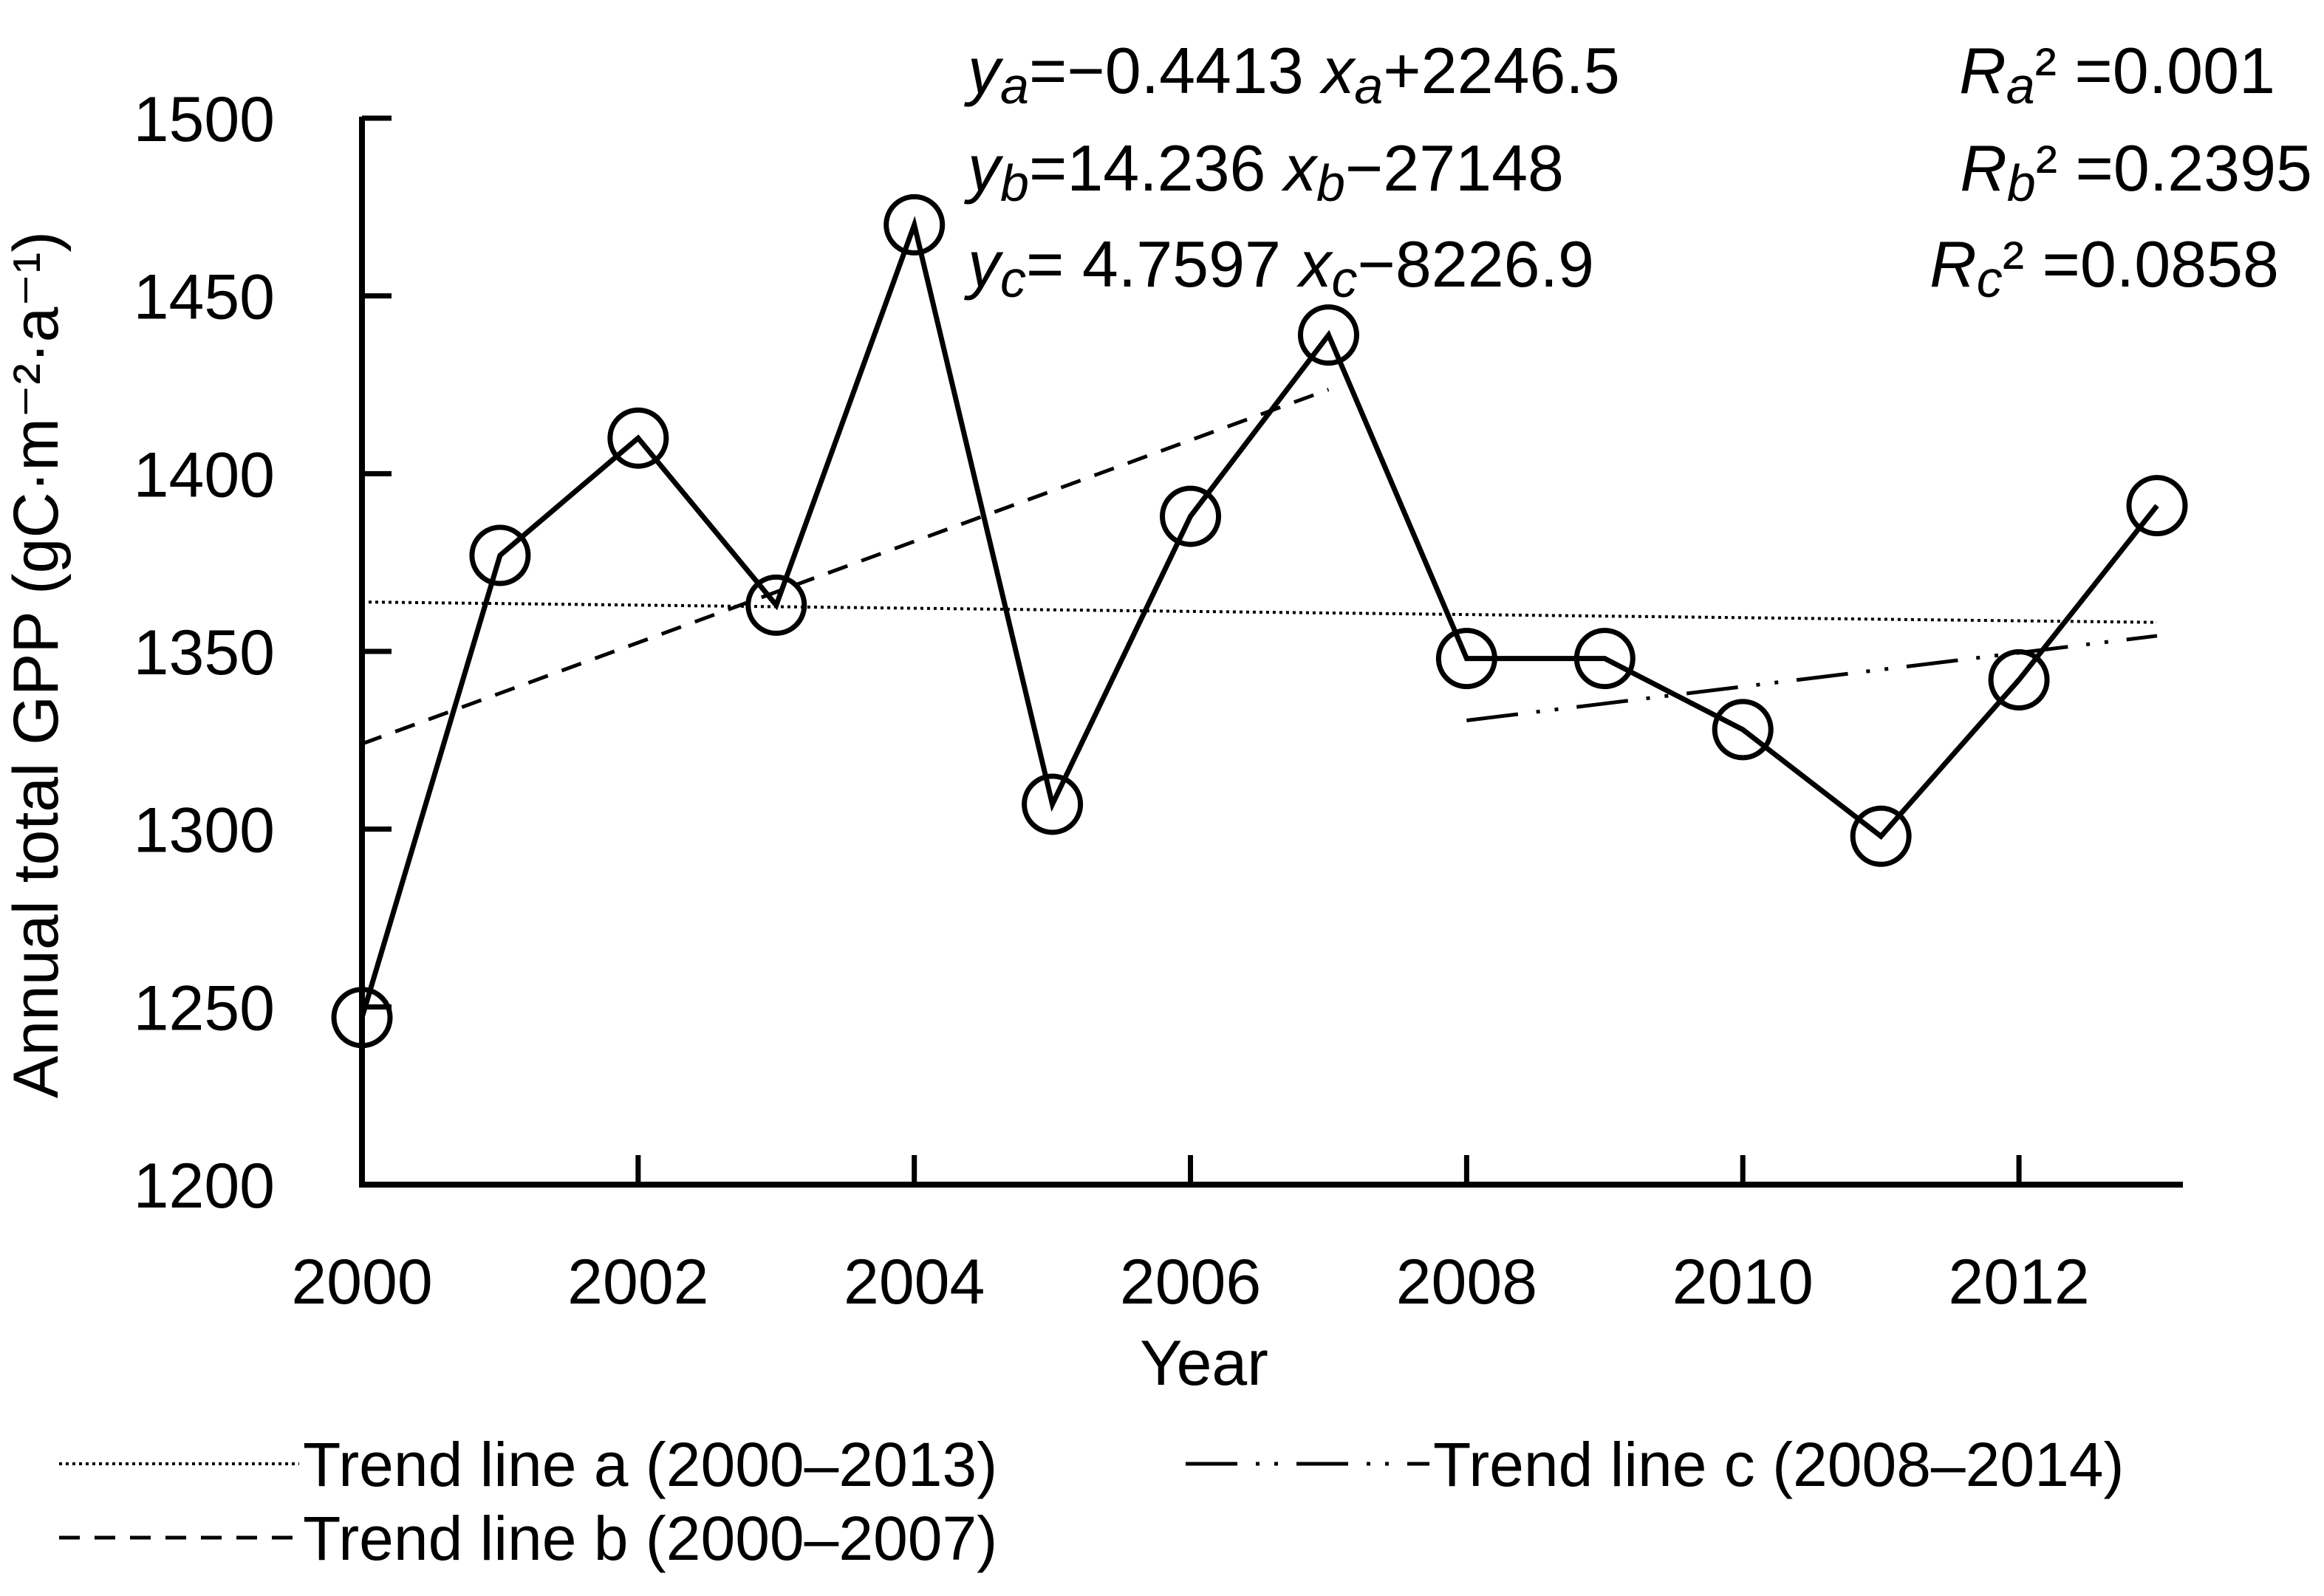  Describe the element at coordinates (1279, 267) in the screenshot. I see `equation-c: yc= 4.7597 xc−8226.9` at that location.